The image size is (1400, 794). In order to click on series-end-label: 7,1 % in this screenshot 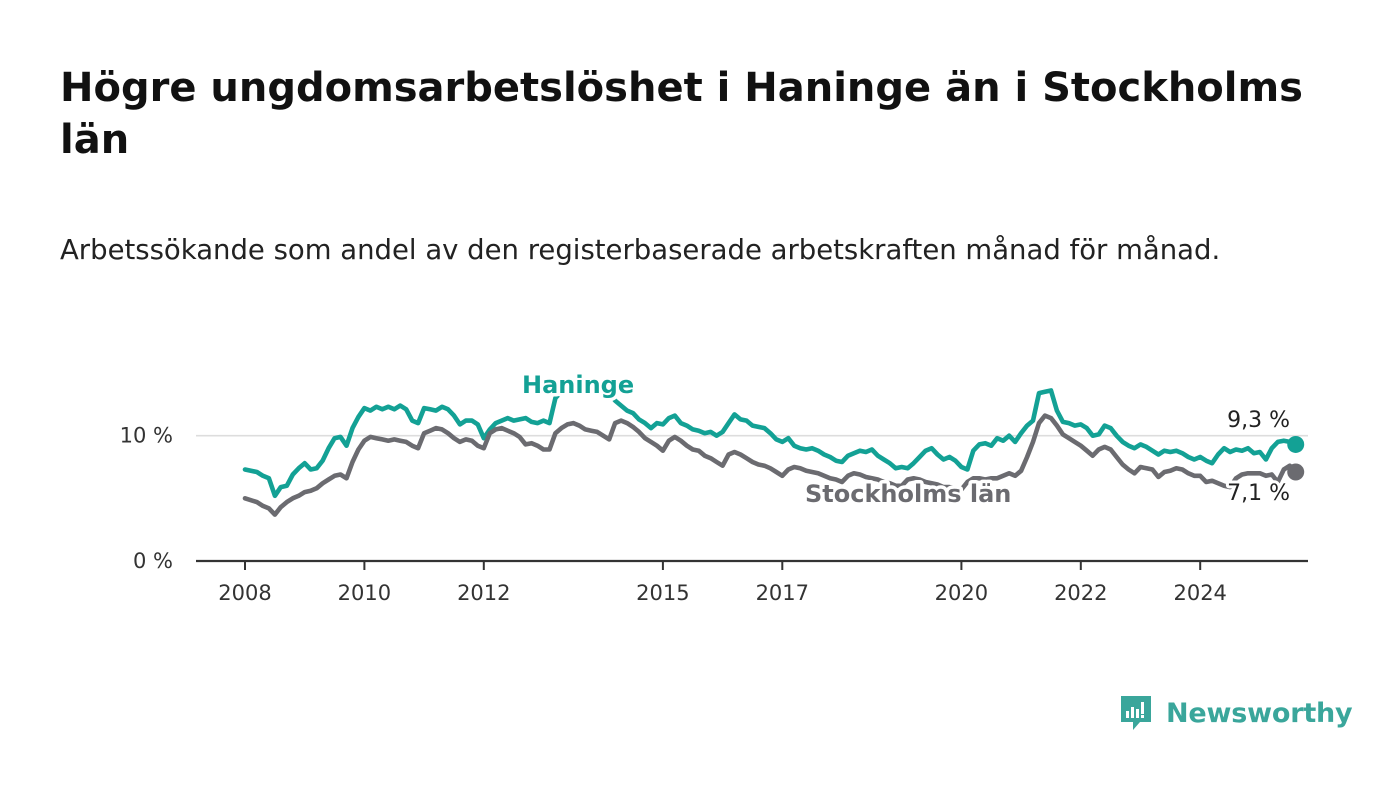, I will do `click(1258, 493)`.